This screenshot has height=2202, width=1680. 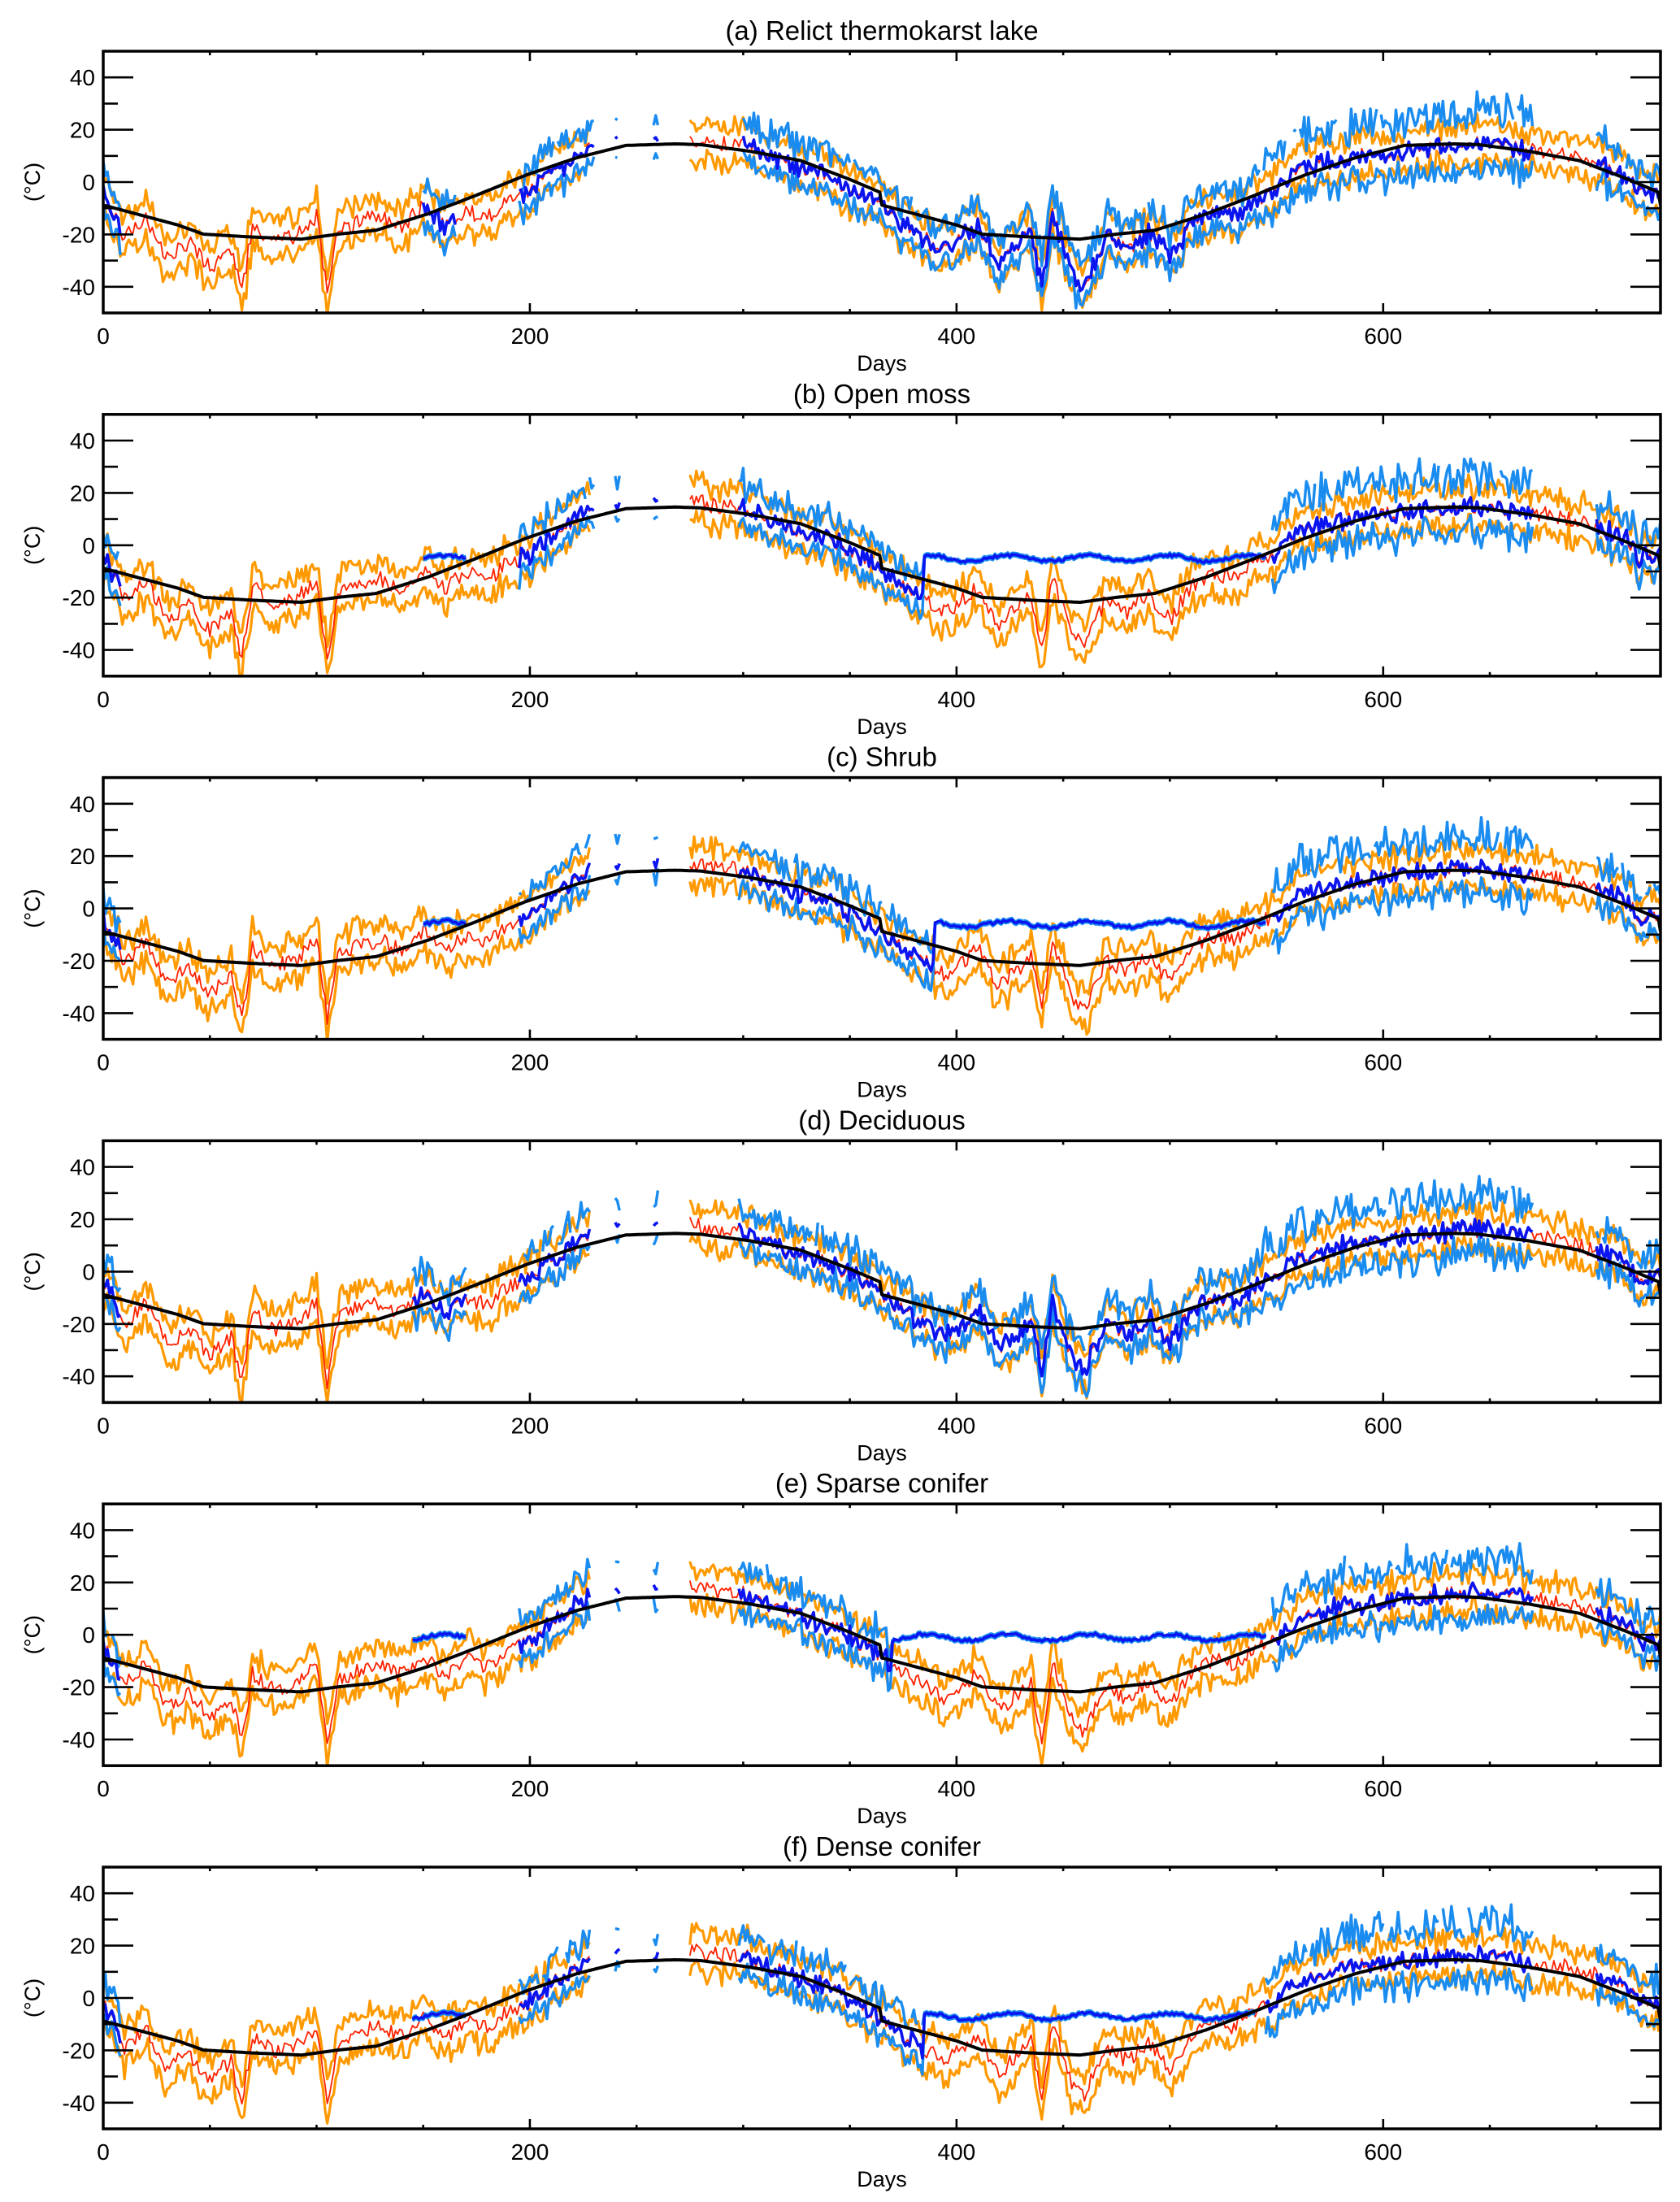 I want to click on panel-title: (e) Sparse conifer, so click(x=881, y=1483).